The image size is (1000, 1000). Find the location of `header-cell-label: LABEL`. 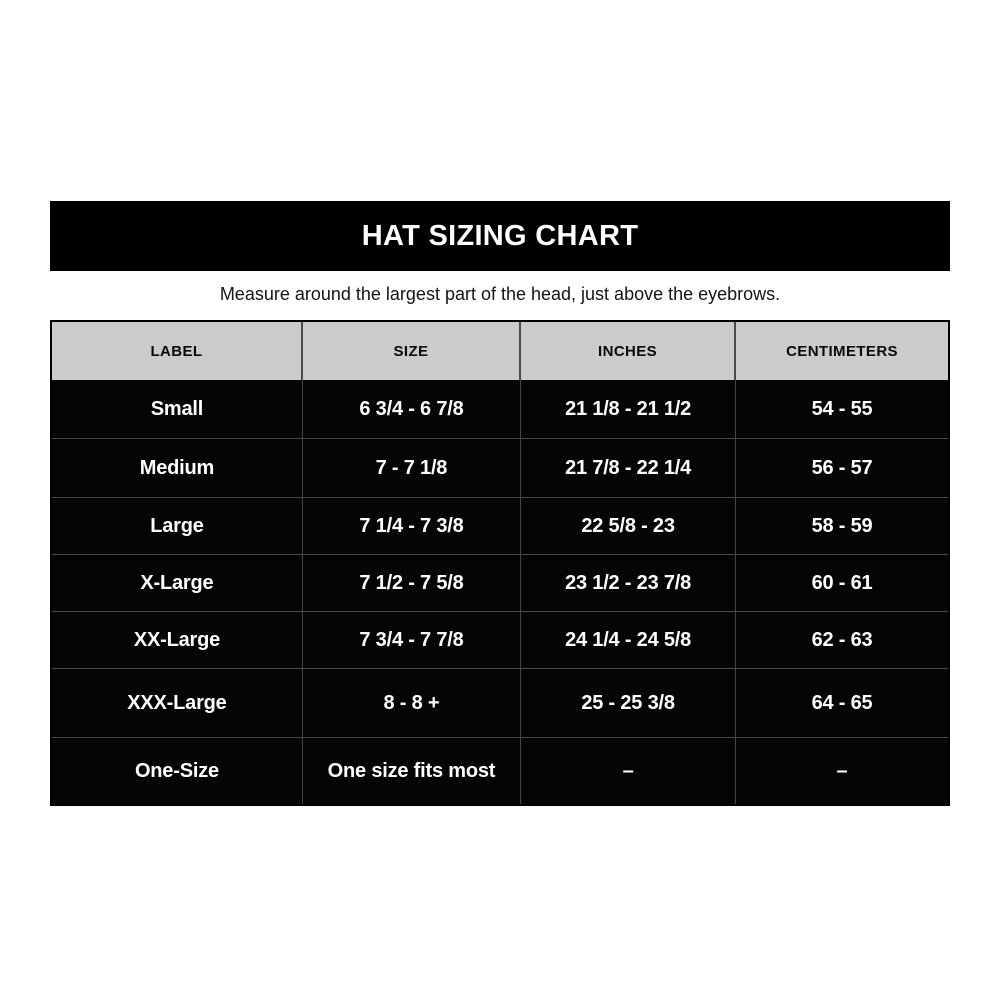

header-cell-label: LABEL is located at coordinates (177, 351).